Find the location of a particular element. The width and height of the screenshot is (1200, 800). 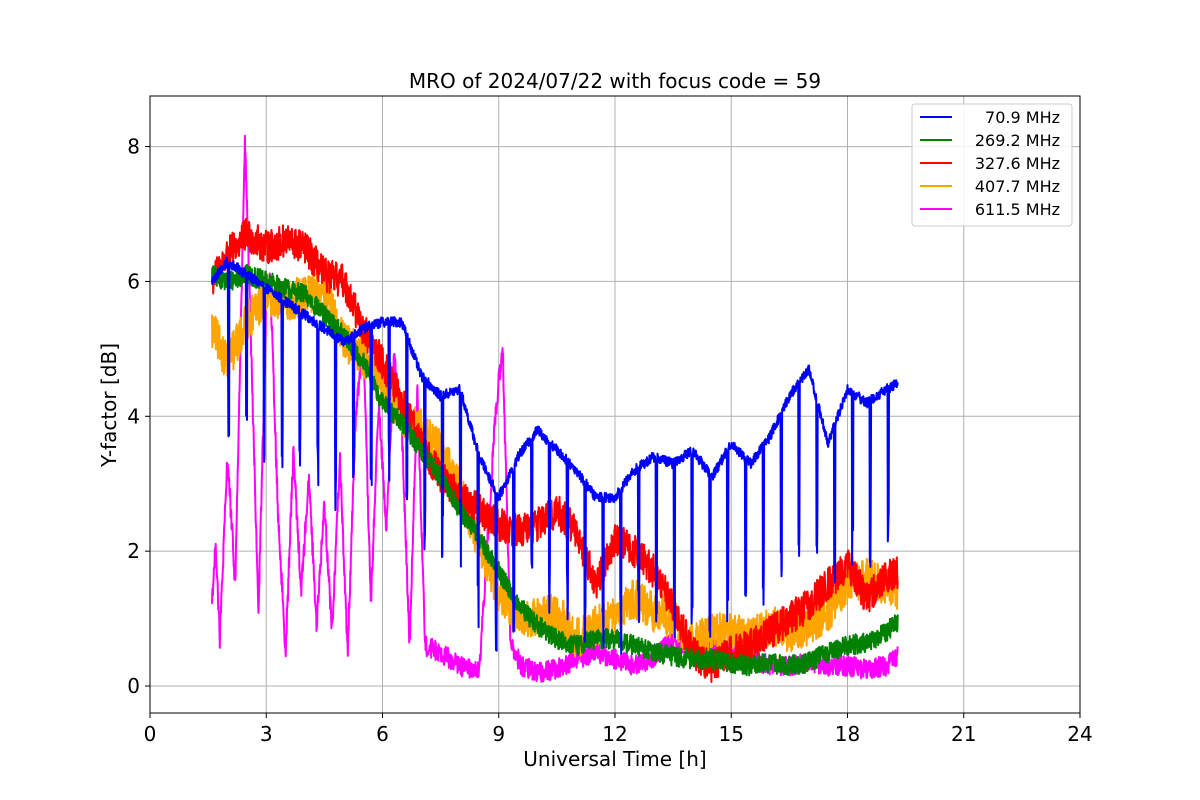

x-tick-label: 15 is located at coordinates (731, 734).